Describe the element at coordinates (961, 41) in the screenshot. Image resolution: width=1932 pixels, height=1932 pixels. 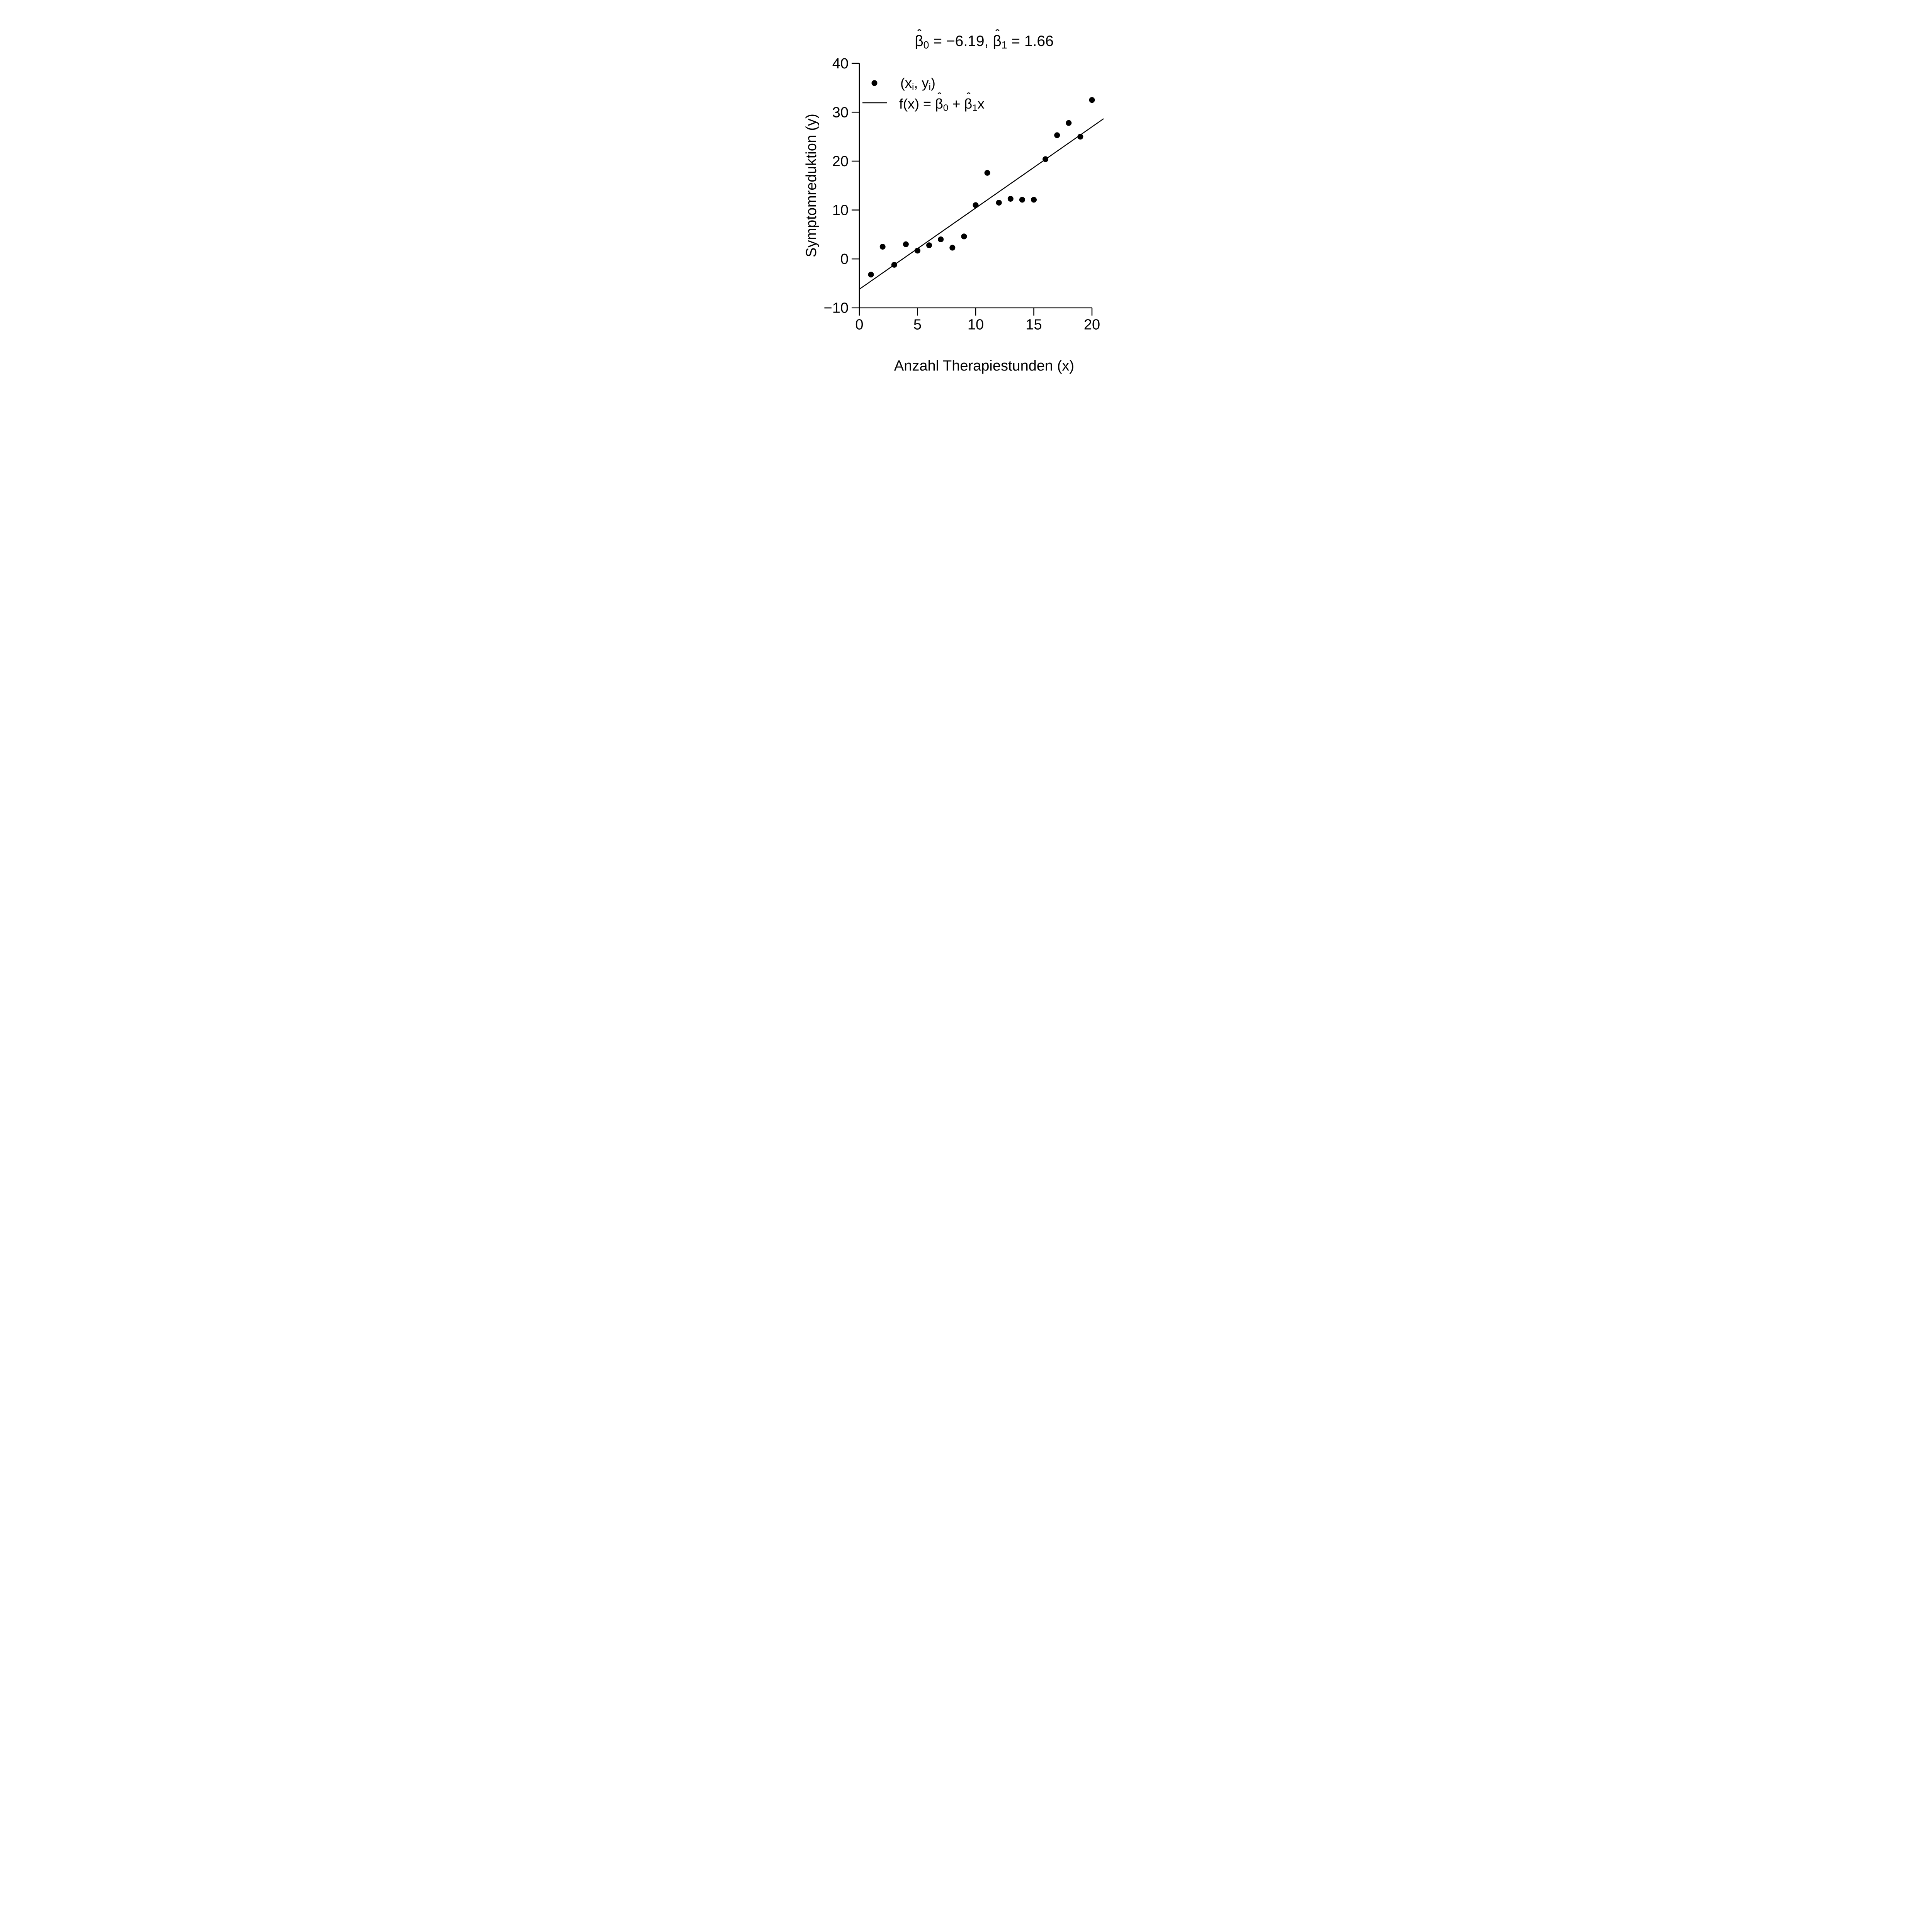
I see `beta0-value: = −6.19,` at that location.